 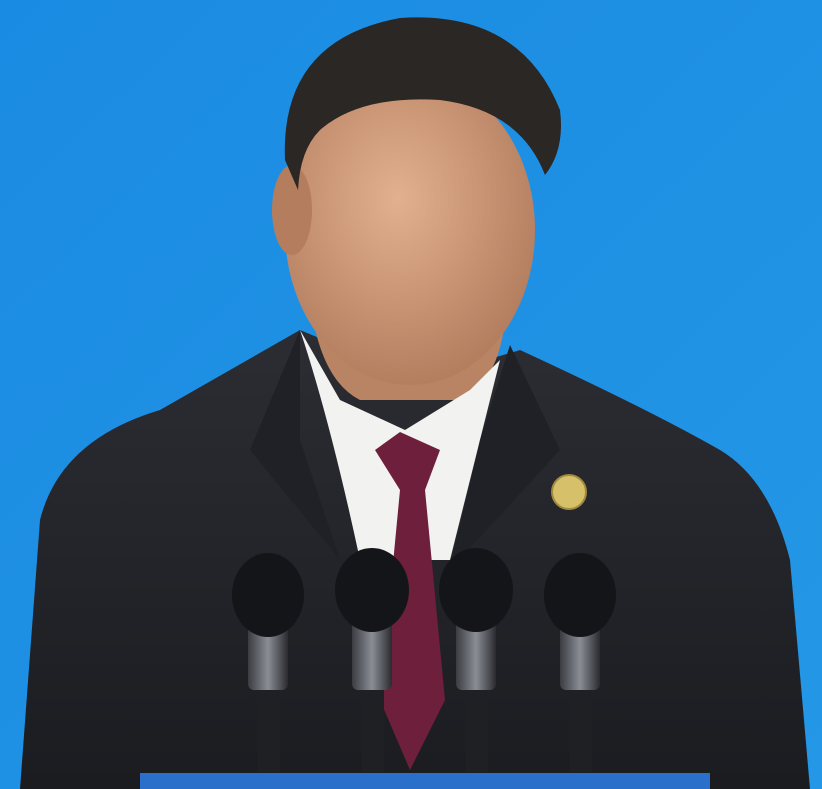 I want to click on lapel-left, so click(x=295, y=445).